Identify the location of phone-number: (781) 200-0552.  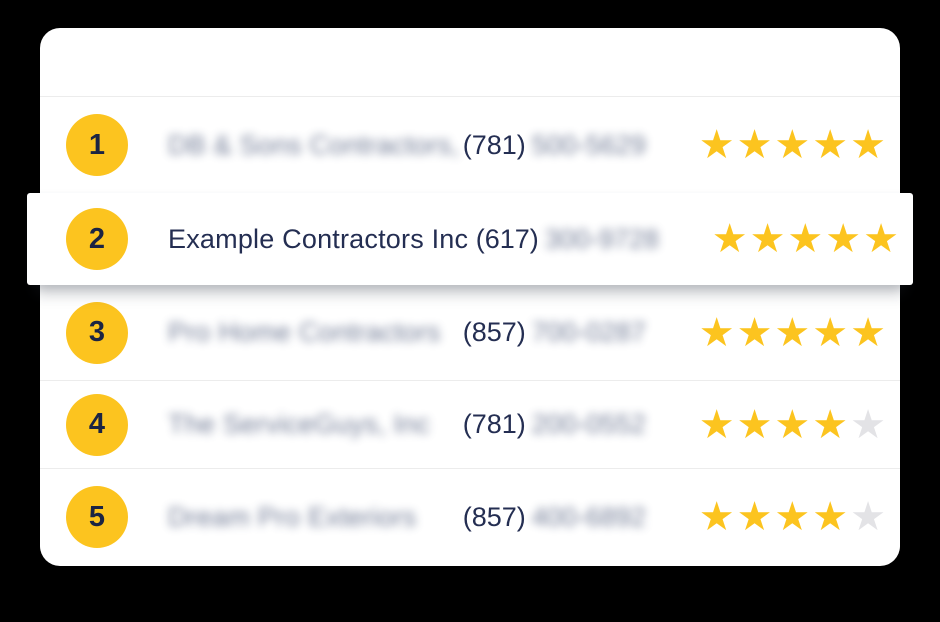
(577, 424).